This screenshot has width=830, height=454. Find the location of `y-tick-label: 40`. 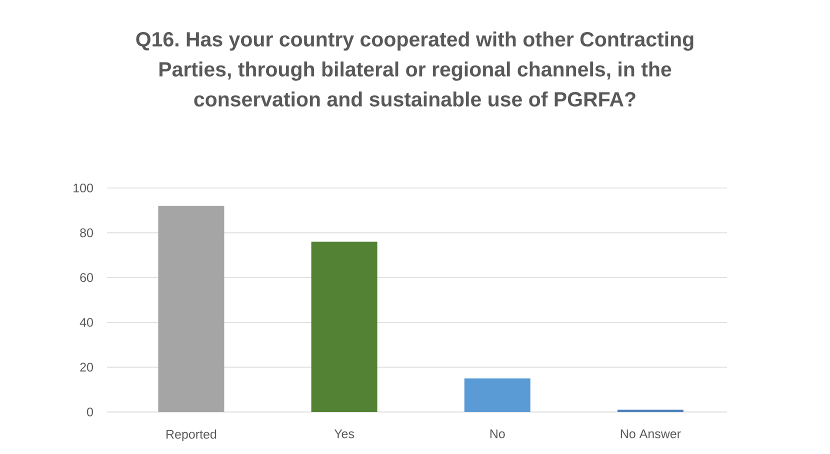

y-tick-label: 40 is located at coordinates (86, 322).